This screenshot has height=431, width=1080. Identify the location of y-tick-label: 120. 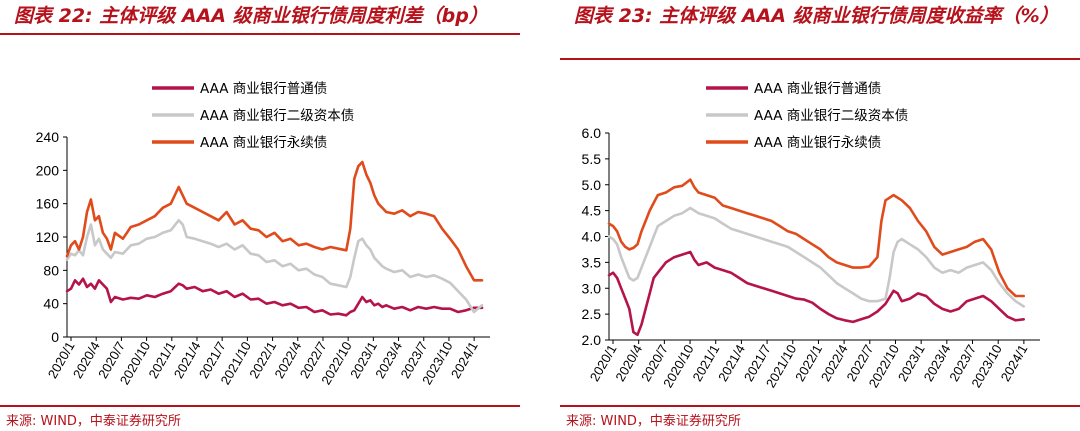
(48, 237).